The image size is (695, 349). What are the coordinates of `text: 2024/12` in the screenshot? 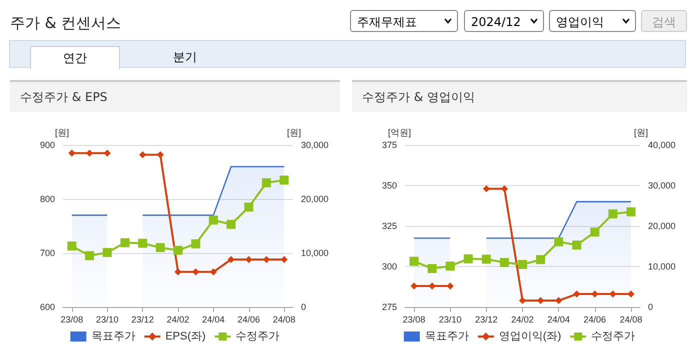 It's located at (504, 21).